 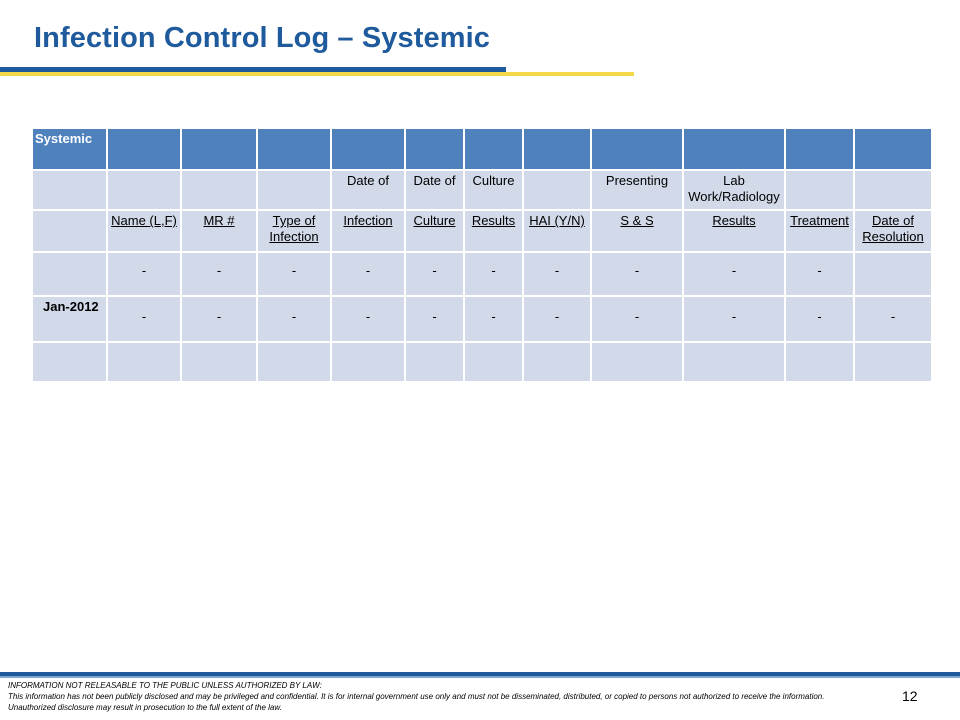 I want to click on row-label-cell: Jan-2012, so click(x=69, y=319).